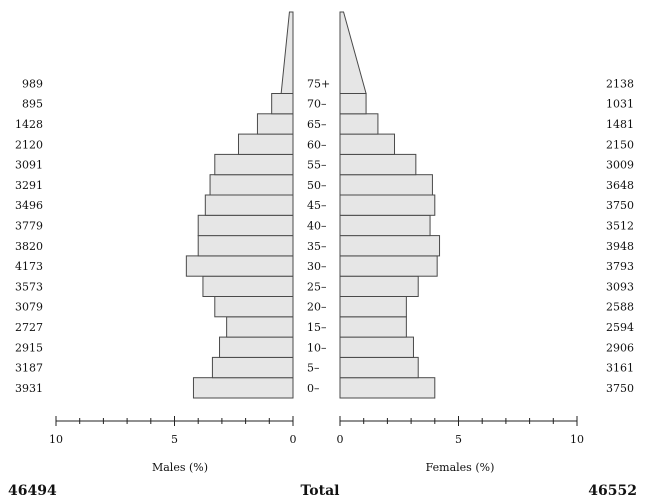 This screenshot has height=500, width=648. Describe the element at coordinates (620, 347) in the screenshot. I see `female-count-2: 2906` at that location.